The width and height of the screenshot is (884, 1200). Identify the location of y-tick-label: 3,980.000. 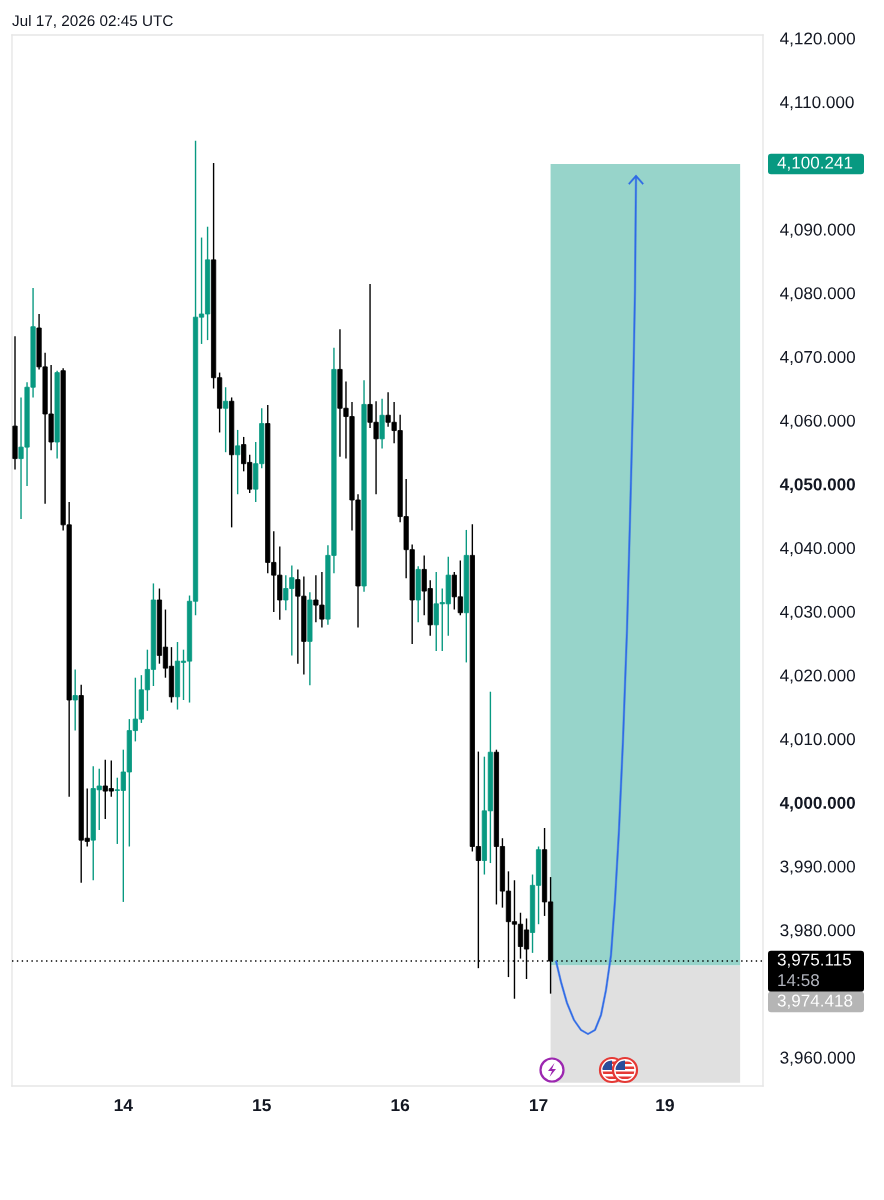
(817, 931).